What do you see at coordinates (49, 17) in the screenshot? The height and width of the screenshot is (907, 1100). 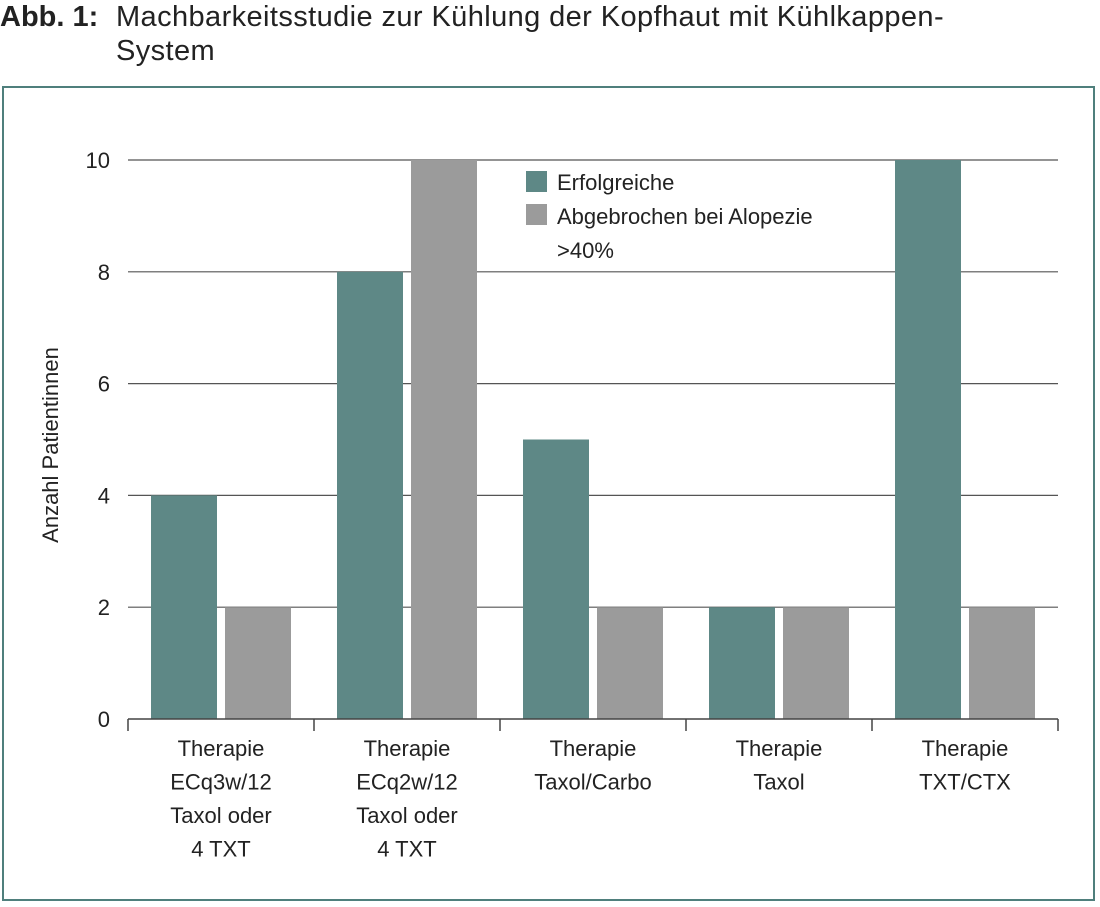 I see `figure-label: Abb. 1:` at bounding box center [49, 17].